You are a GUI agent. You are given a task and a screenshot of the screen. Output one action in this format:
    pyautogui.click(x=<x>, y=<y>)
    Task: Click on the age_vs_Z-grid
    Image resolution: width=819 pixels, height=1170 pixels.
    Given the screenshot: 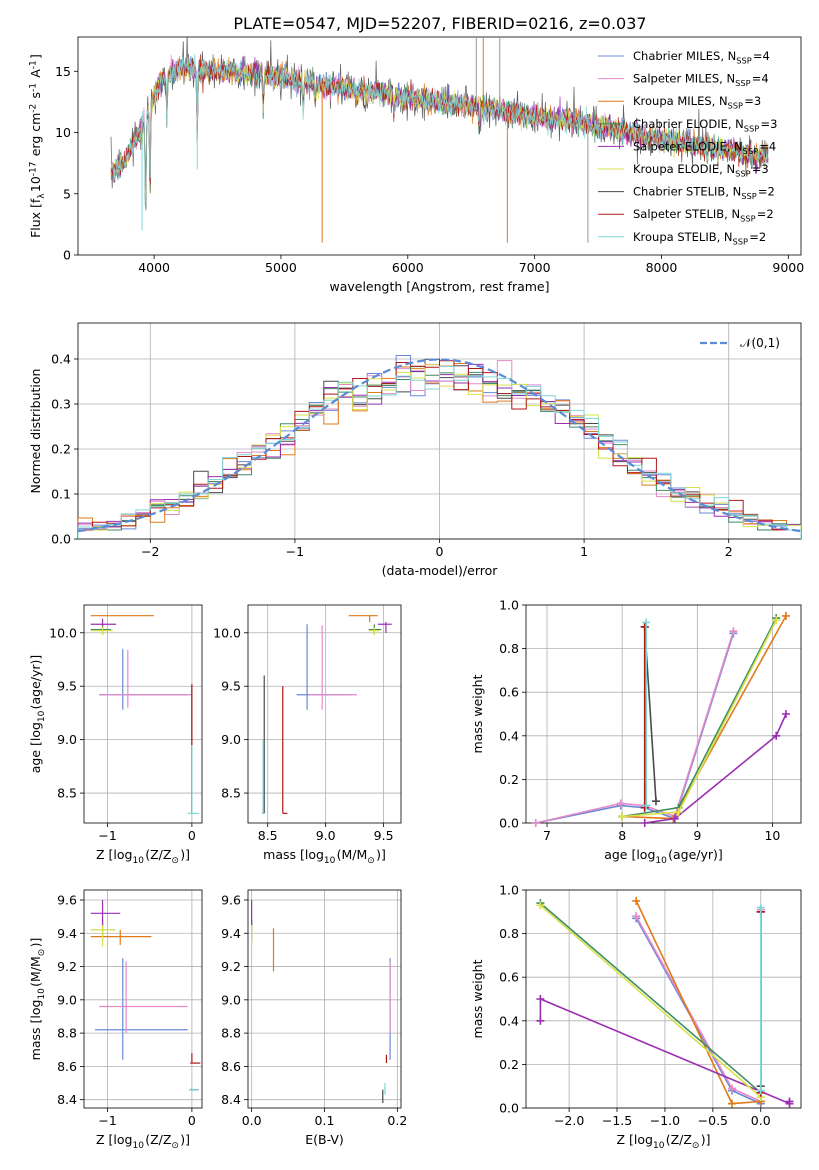 What is the action you would take?
    pyautogui.click(x=143, y=714)
    